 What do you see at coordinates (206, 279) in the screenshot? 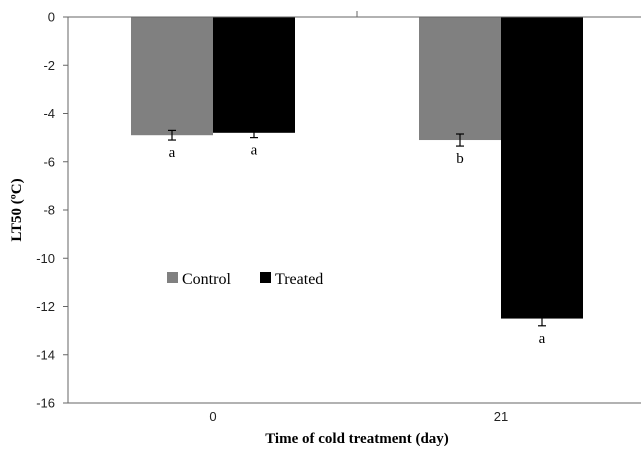
I see `legend-label-control: Control` at bounding box center [206, 279].